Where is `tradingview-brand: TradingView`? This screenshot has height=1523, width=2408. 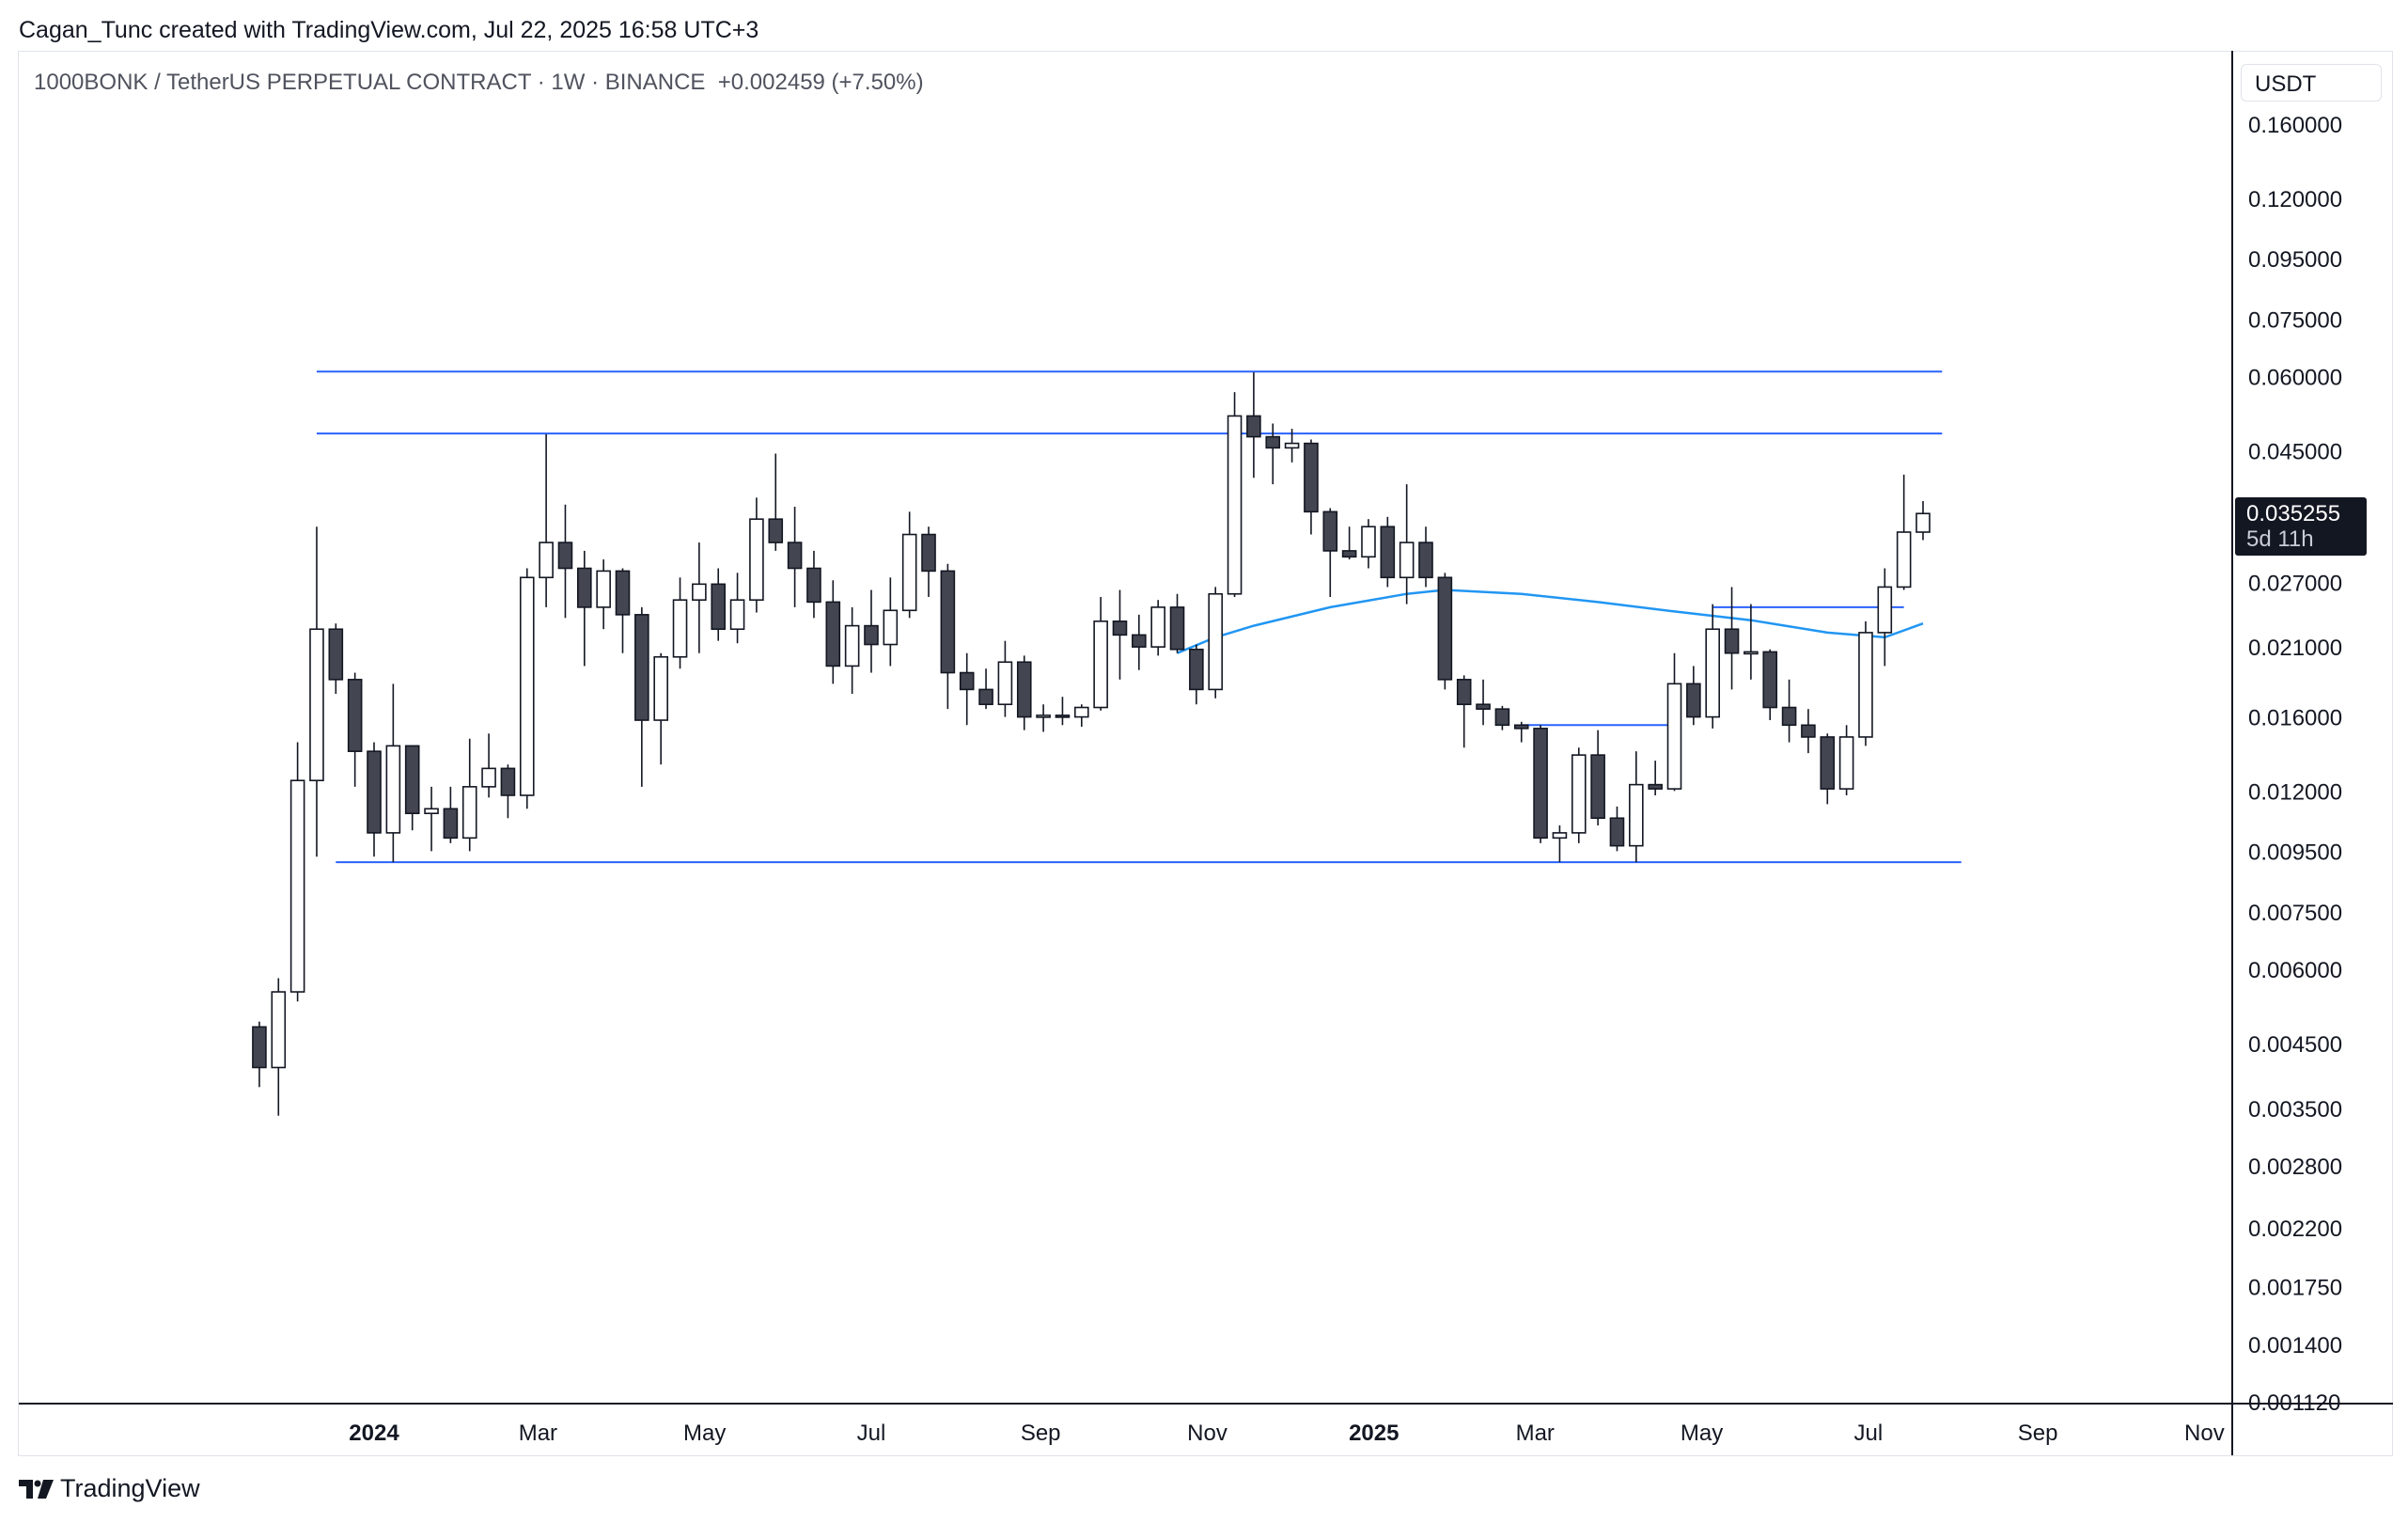
tradingview-brand: TradingView is located at coordinates (130, 1488).